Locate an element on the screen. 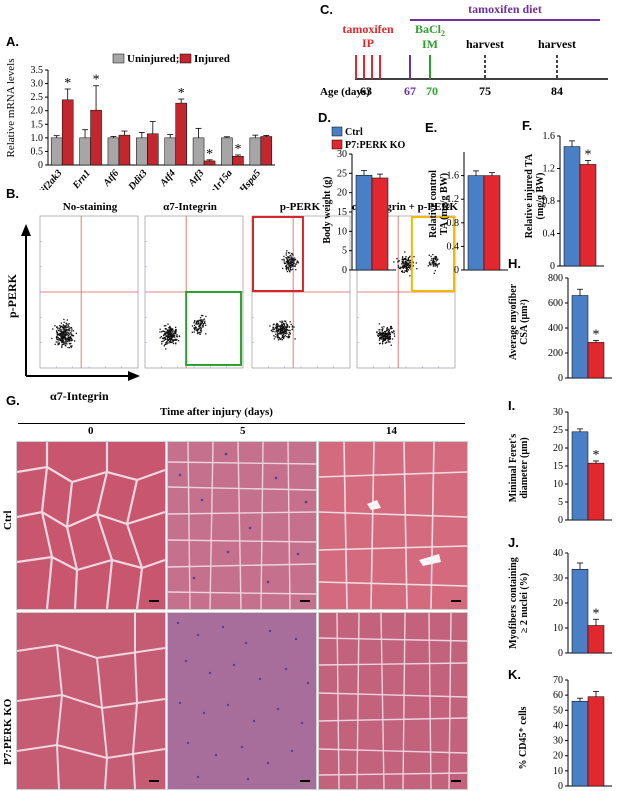 The height and width of the screenshot is (791, 617). gate-green is located at coordinates (214, 328).